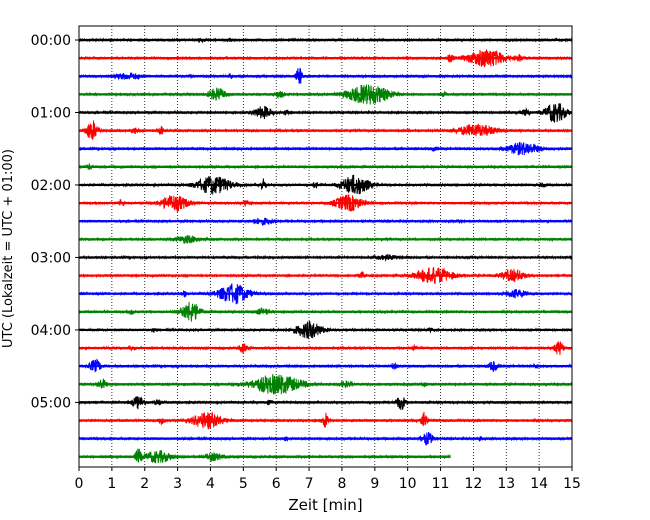 The image size is (650, 520). What do you see at coordinates (328, 479) in the screenshot?
I see `x-axis-ticks: 0 1 2 3 4 5 6 7 8 9 10 11 12 13 14 15` at bounding box center [328, 479].